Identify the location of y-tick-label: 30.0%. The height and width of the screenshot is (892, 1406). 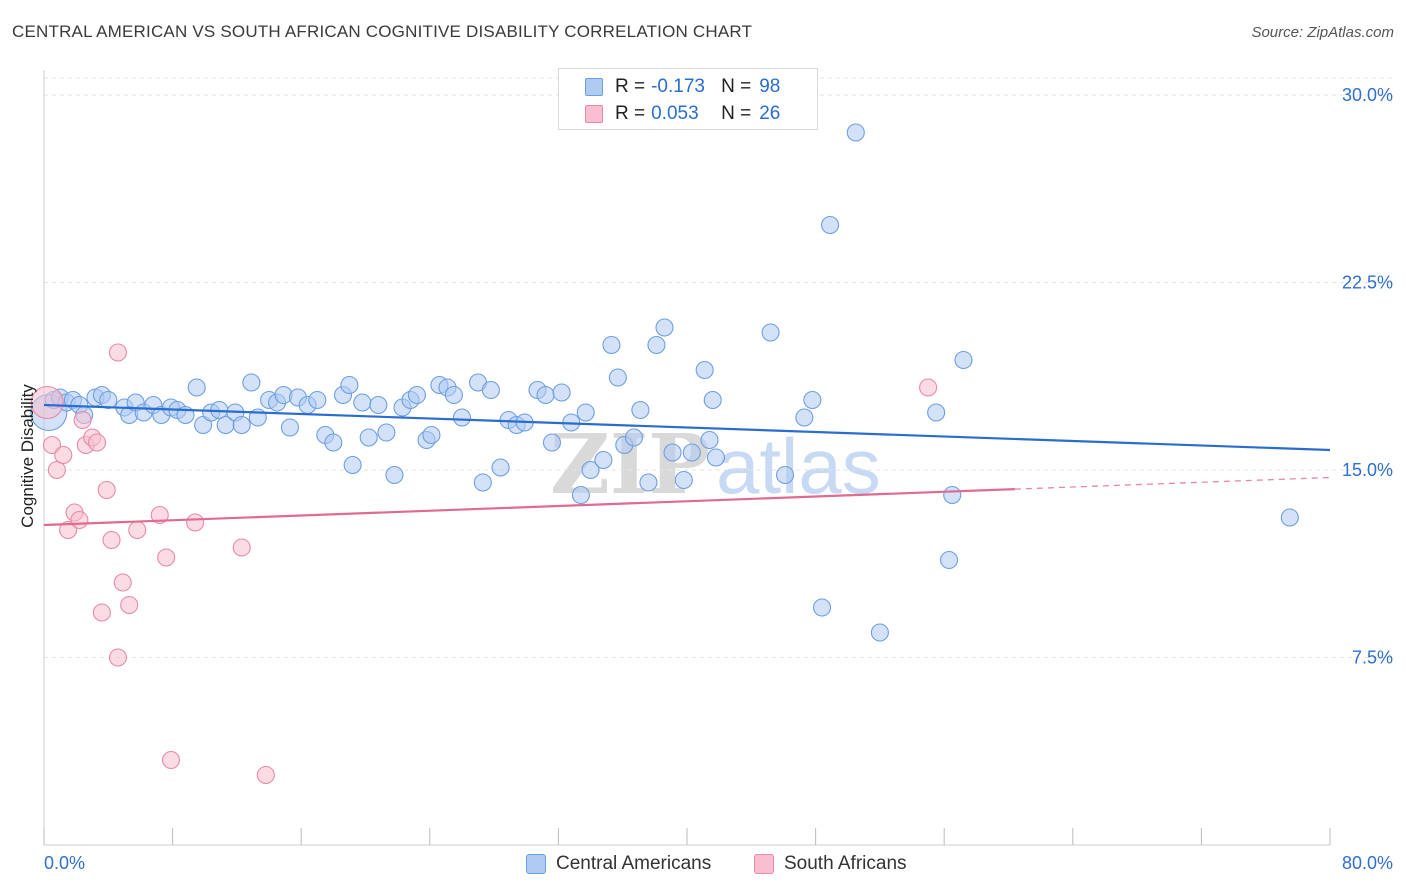
(1367, 95).